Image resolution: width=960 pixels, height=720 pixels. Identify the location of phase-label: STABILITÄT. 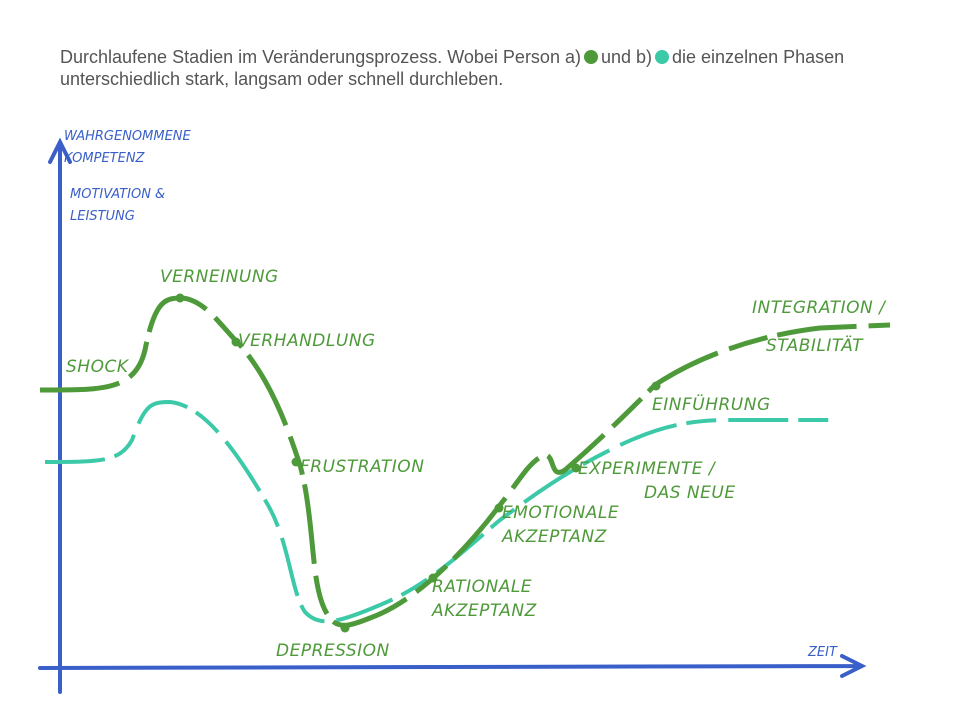
(815, 345).